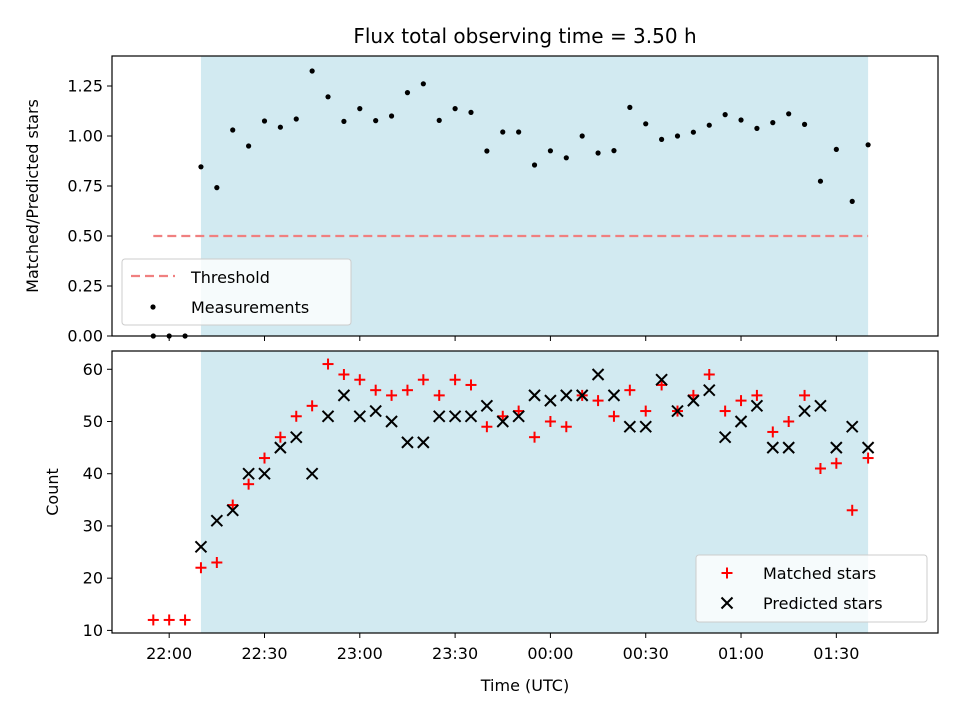 This screenshot has width=960, height=720. What do you see at coordinates (502, 648) in the screenshot?
I see `bottom-x-ticks: 22:00 22:30 23:00 23:30 00:00 00:30 01:00 01:30` at bounding box center [502, 648].